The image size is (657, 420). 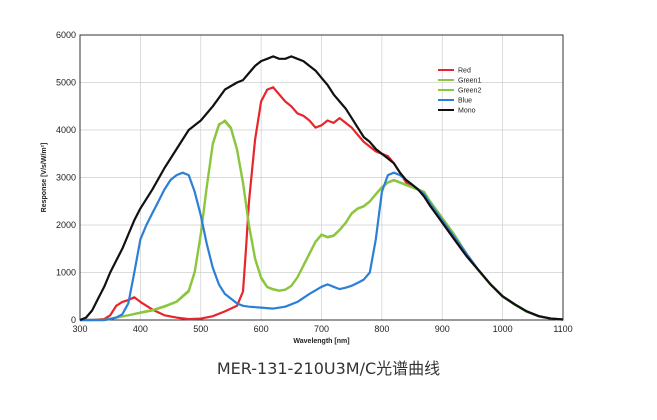 I want to click on x-tick-label: 400, so click(x=140, y=329).